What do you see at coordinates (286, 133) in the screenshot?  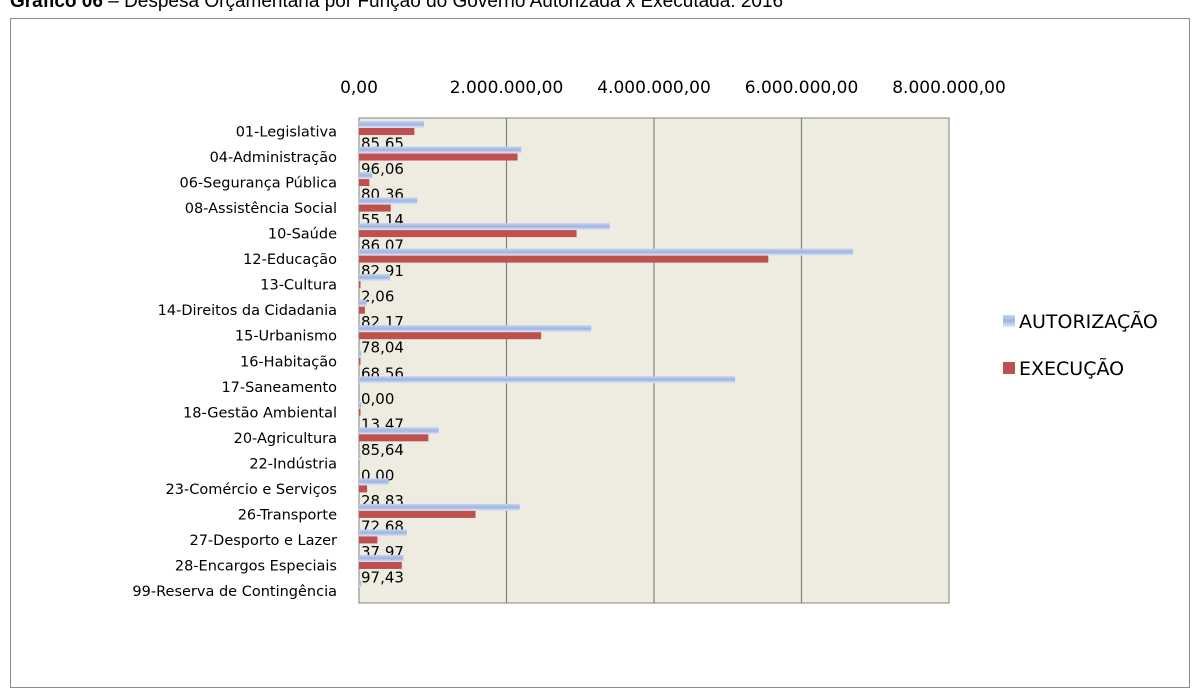 I see `category-label: 01-Legislativa` at bounding box center [286, 133].